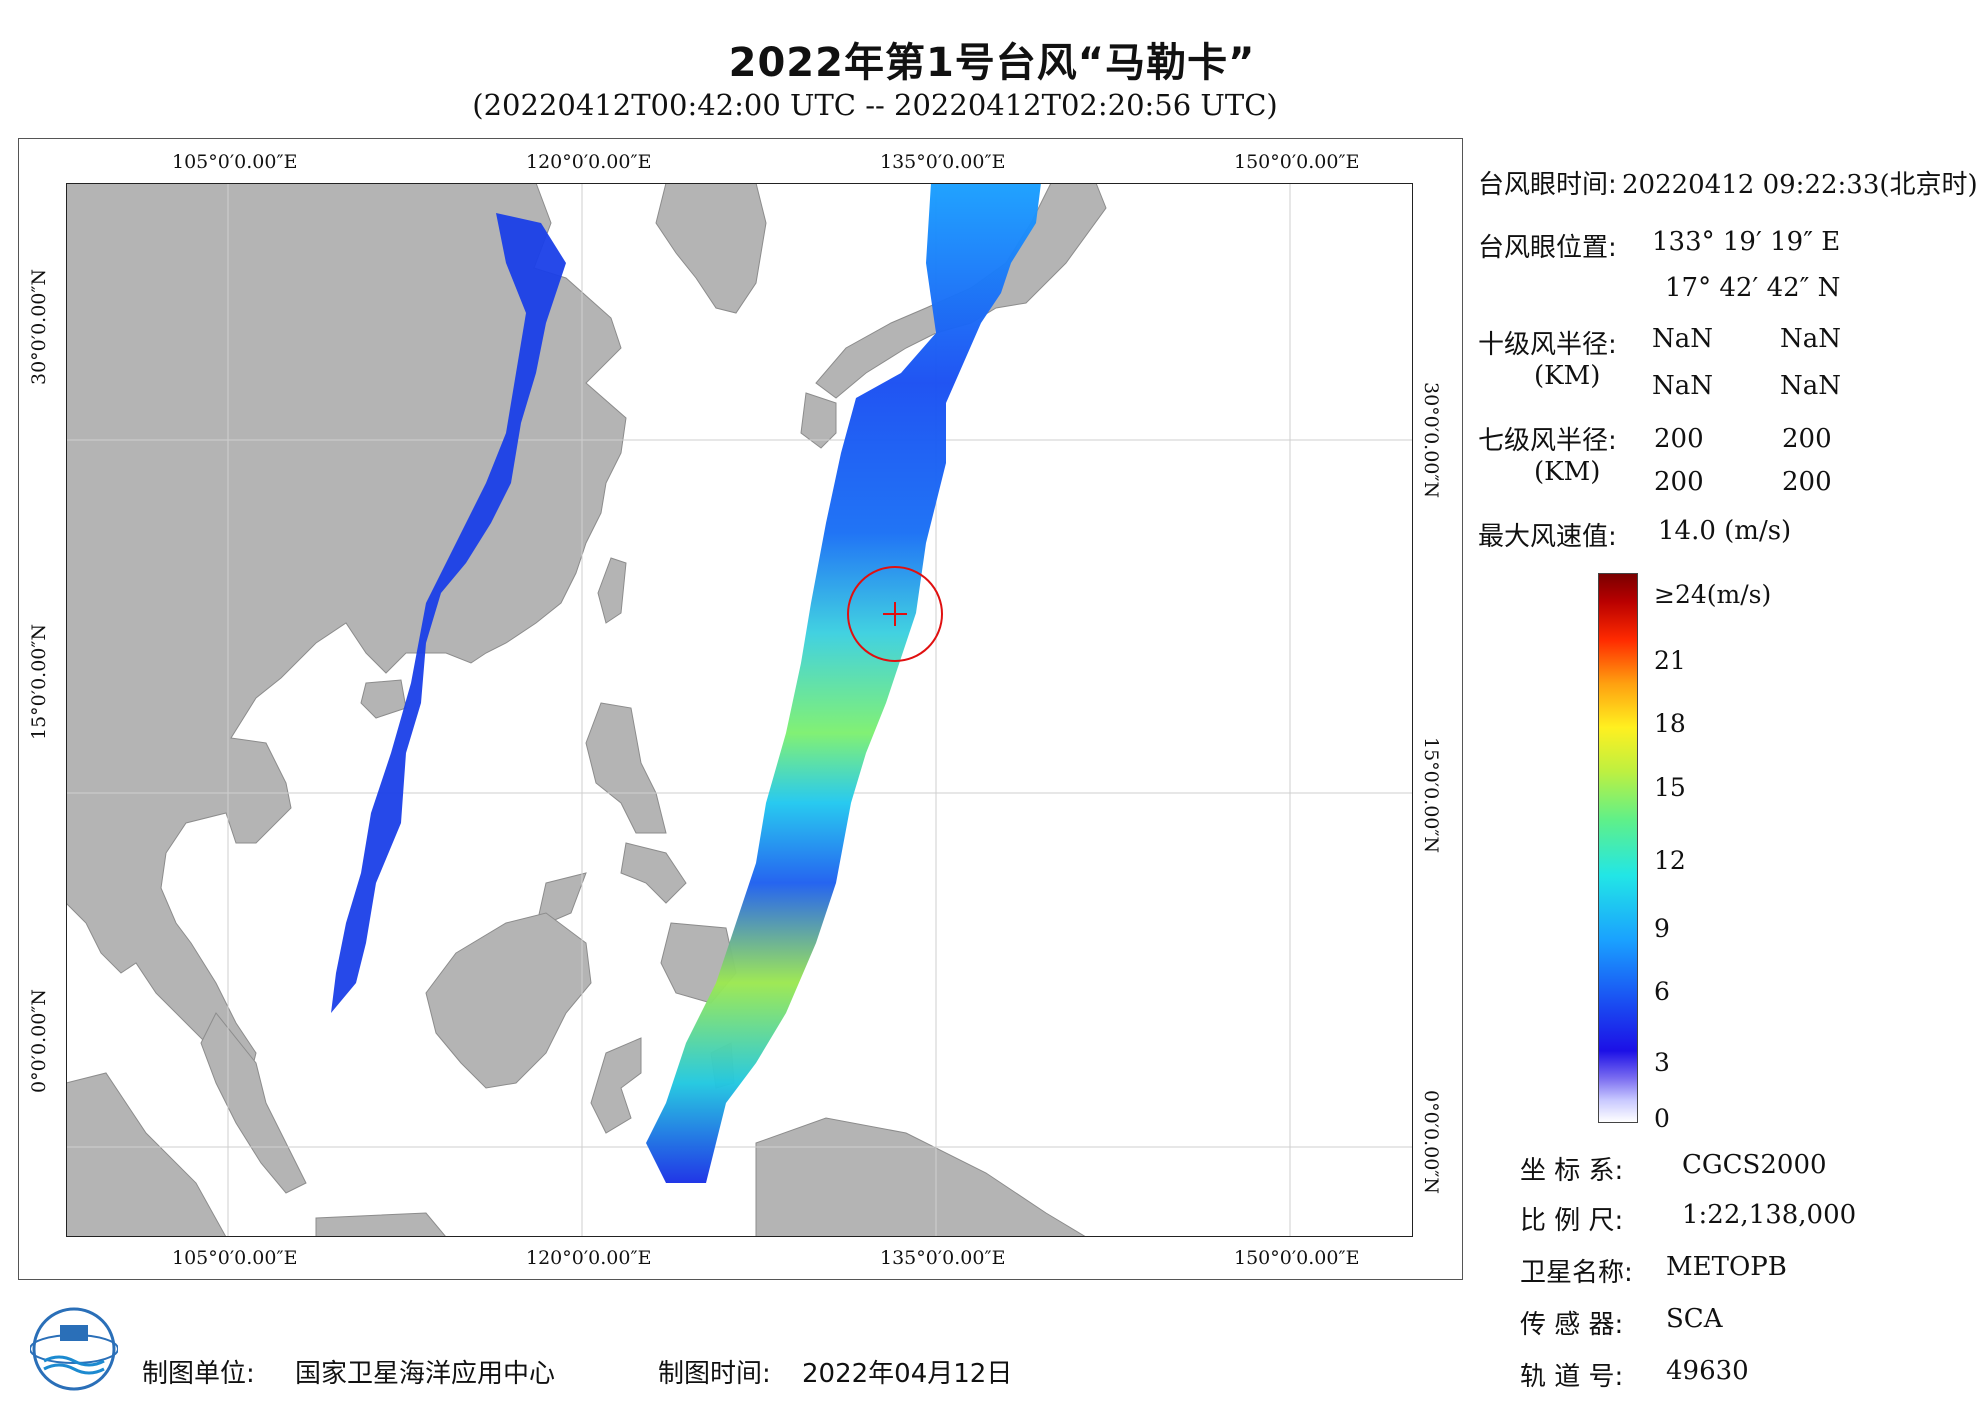 The image size is (1984, 1403). Describe the element at coordinates (1670, 787) in the screenshot. I see `colorbar-label-15: 15` at that location.